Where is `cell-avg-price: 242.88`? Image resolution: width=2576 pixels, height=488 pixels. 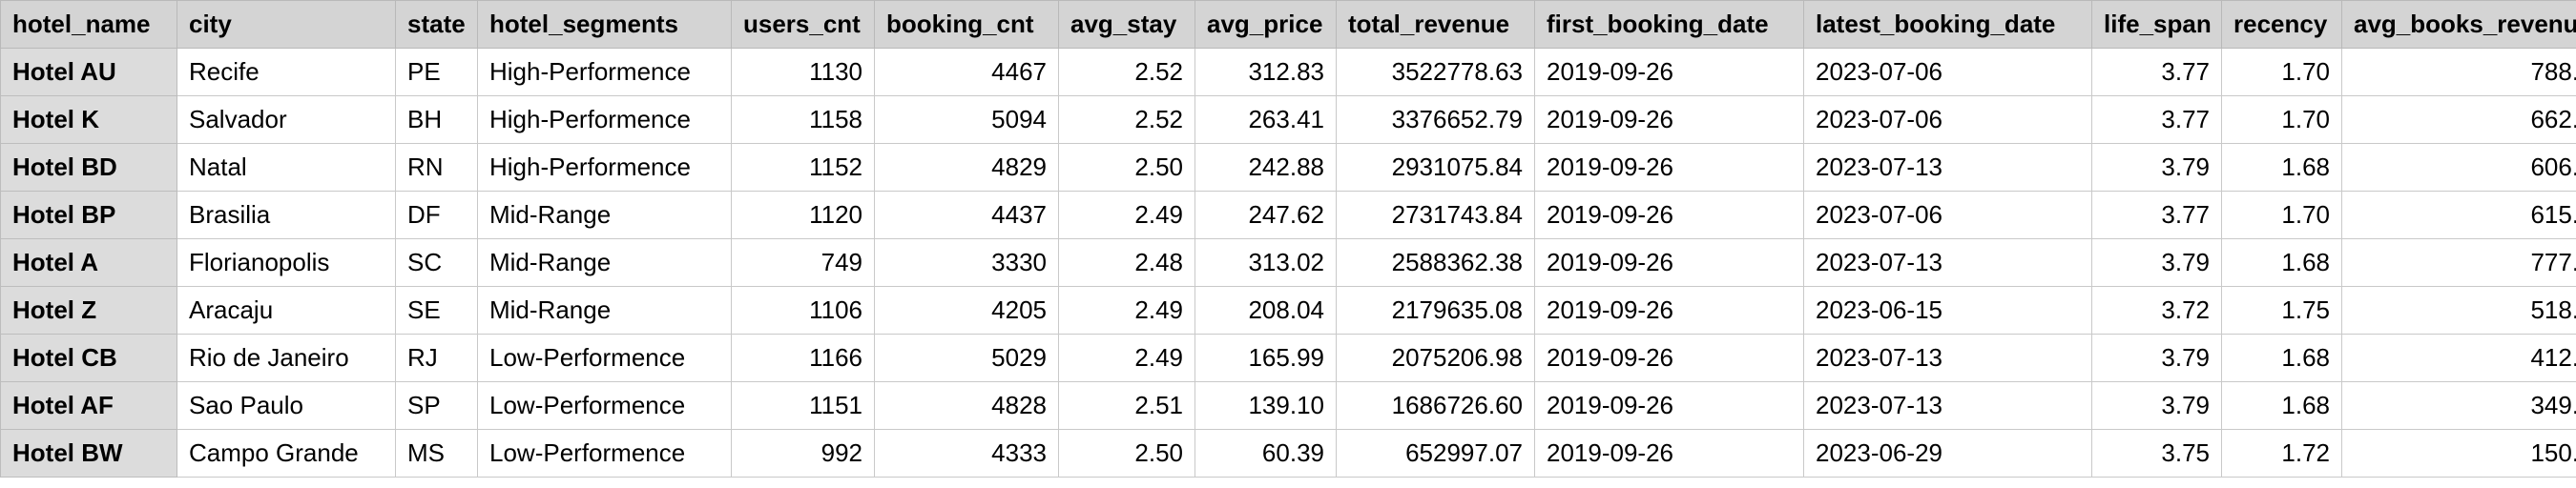
cell-avg-price: 242.88 is located at coordinates (1266, 167).